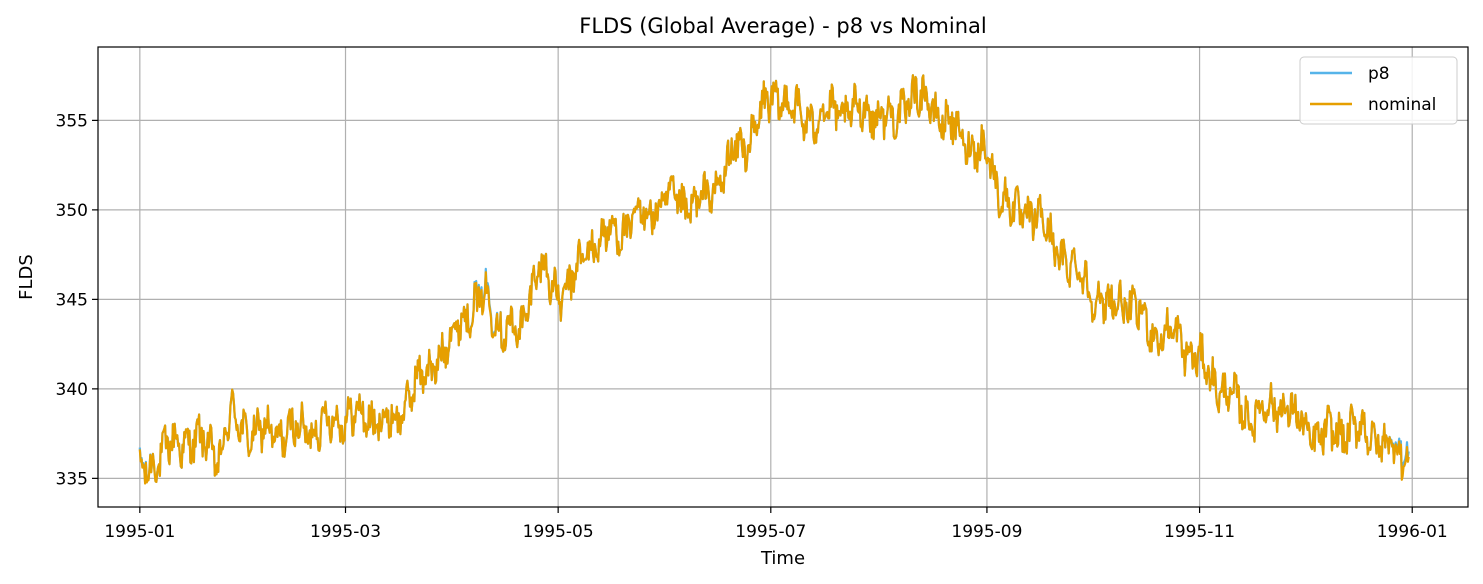 This screenshot has width=1483, height=584. Describe the element at coordinates (139, 532) in the screenshot. I see `x-tick-label: 1995-01` at that location.